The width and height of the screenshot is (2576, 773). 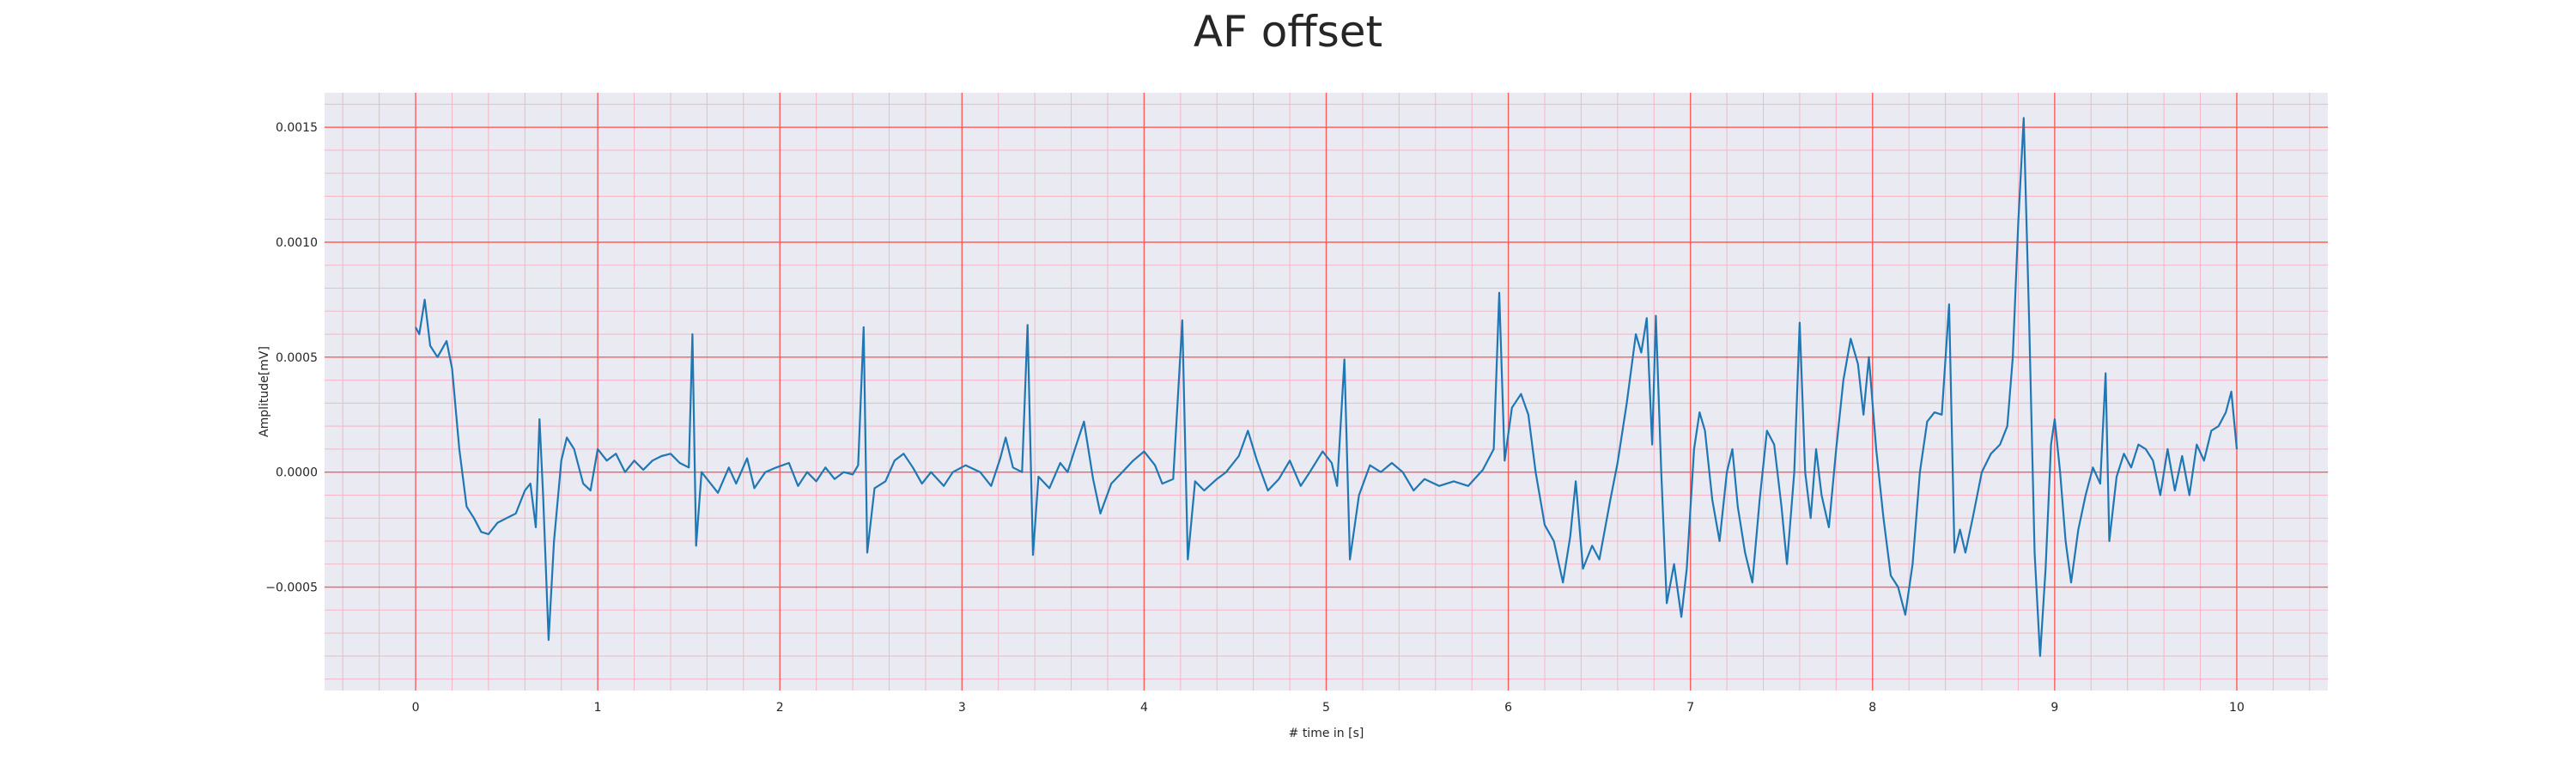 I want to click on y-axis-ticks: −0.0005 0.0000 0.0005 0.0010 0.0015, so click(x=291, y=357).